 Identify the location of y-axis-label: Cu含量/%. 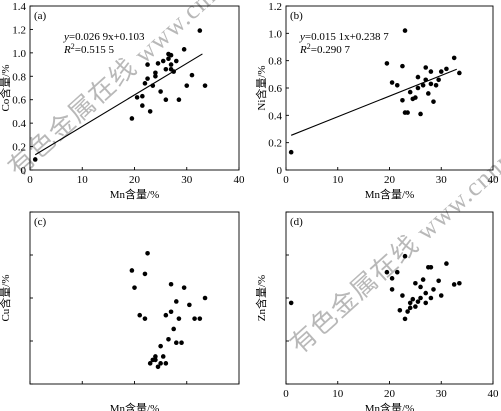
(6, 297).